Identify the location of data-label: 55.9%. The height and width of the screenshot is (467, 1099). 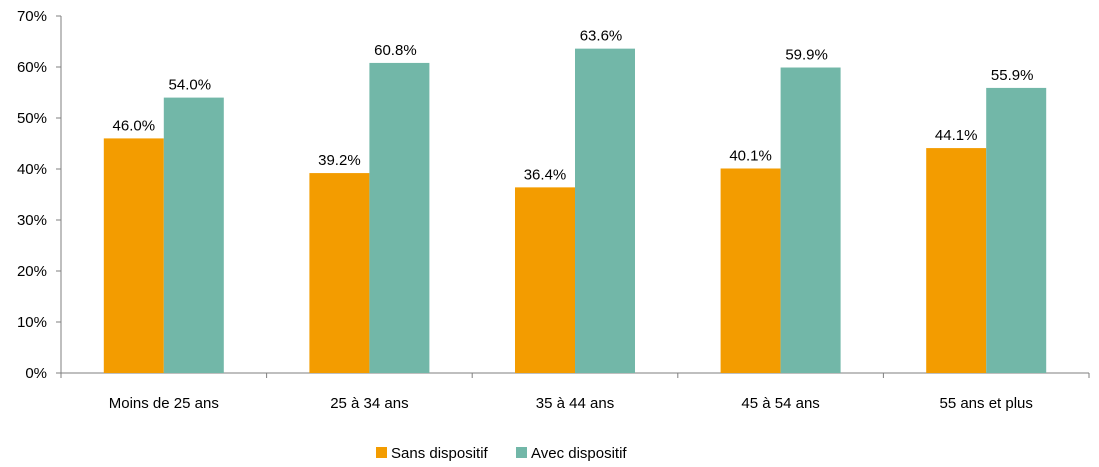
(1012, 75).